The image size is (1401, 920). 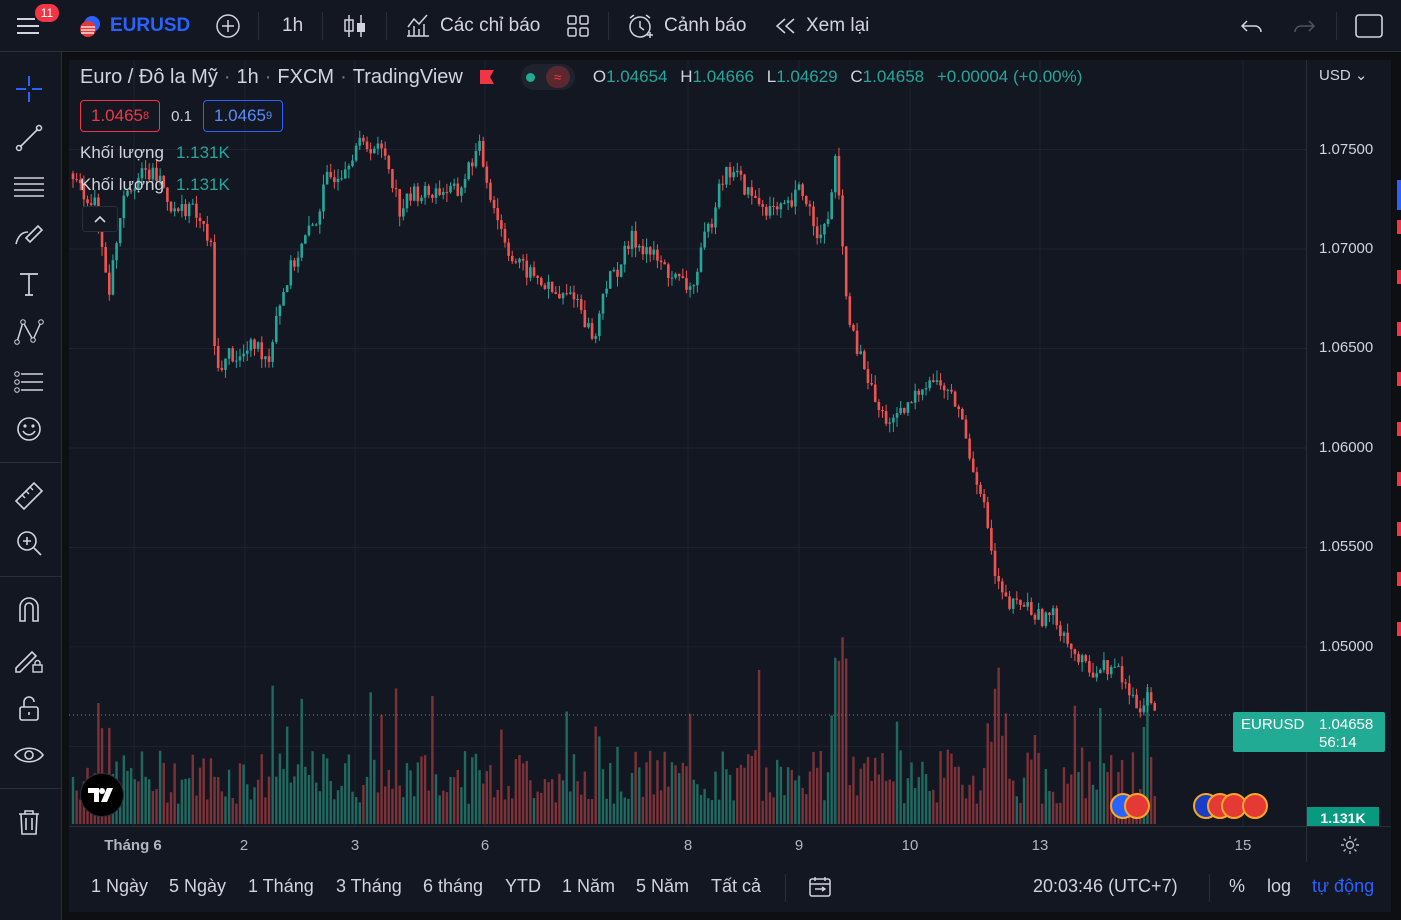 I want to click on hide-drawings-tool, so click(x=29, y=755).